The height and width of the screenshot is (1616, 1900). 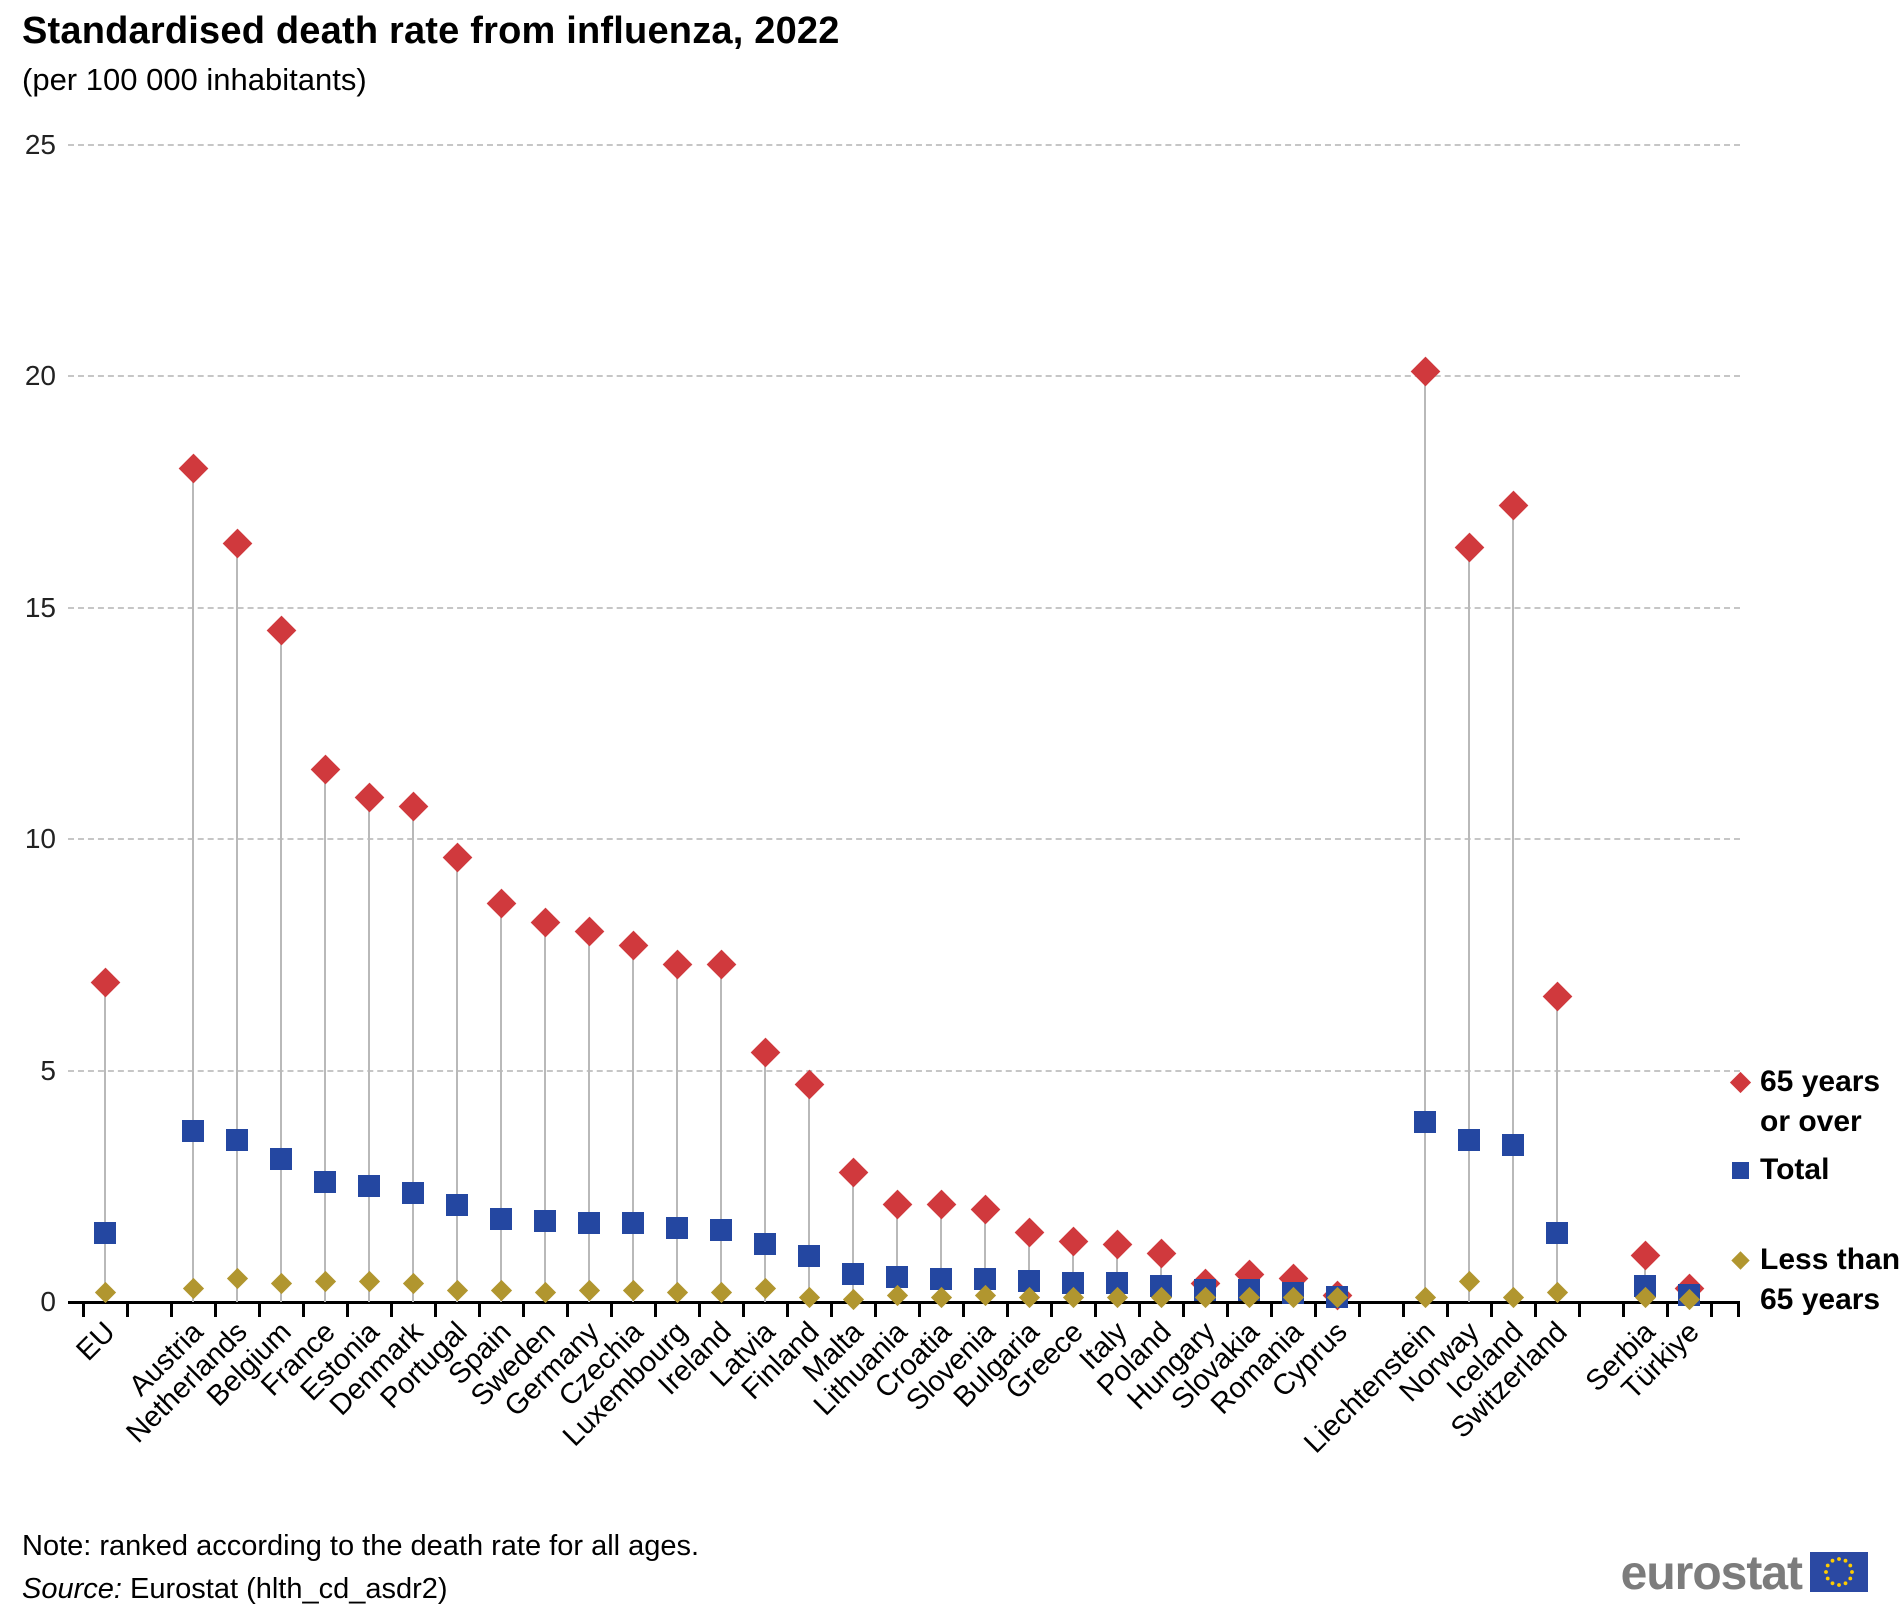 What do you see at coordinates (1795, 1169) in the screenshot?
I see `legend-label: Total` at bounding box center [1795, 1169].